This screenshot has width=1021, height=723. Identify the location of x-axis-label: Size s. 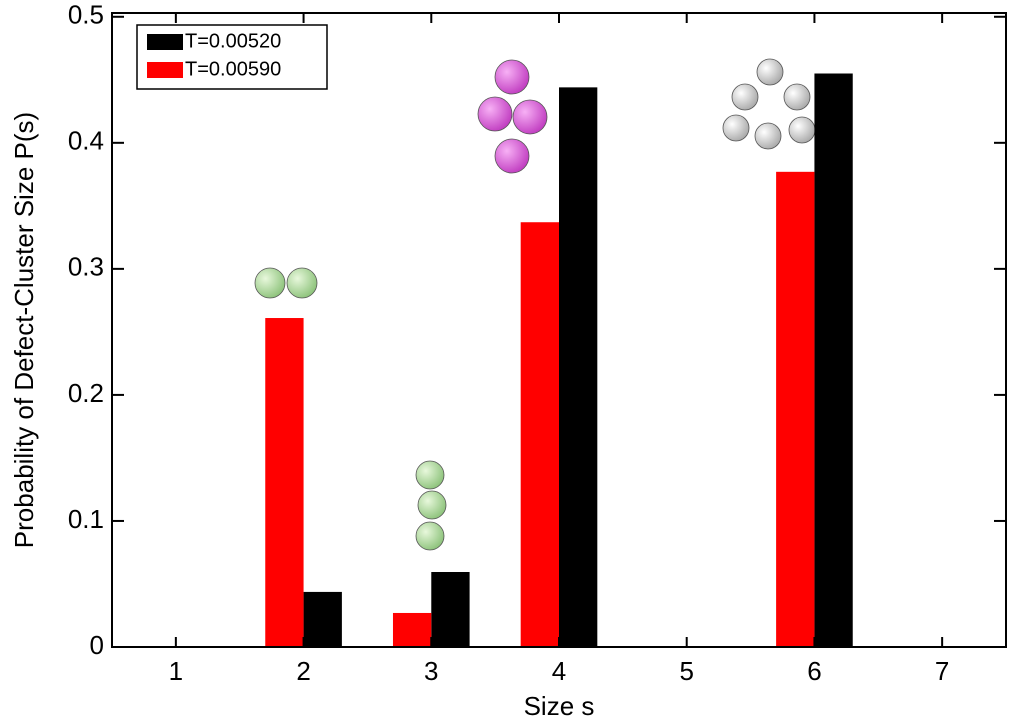
(559, 706).